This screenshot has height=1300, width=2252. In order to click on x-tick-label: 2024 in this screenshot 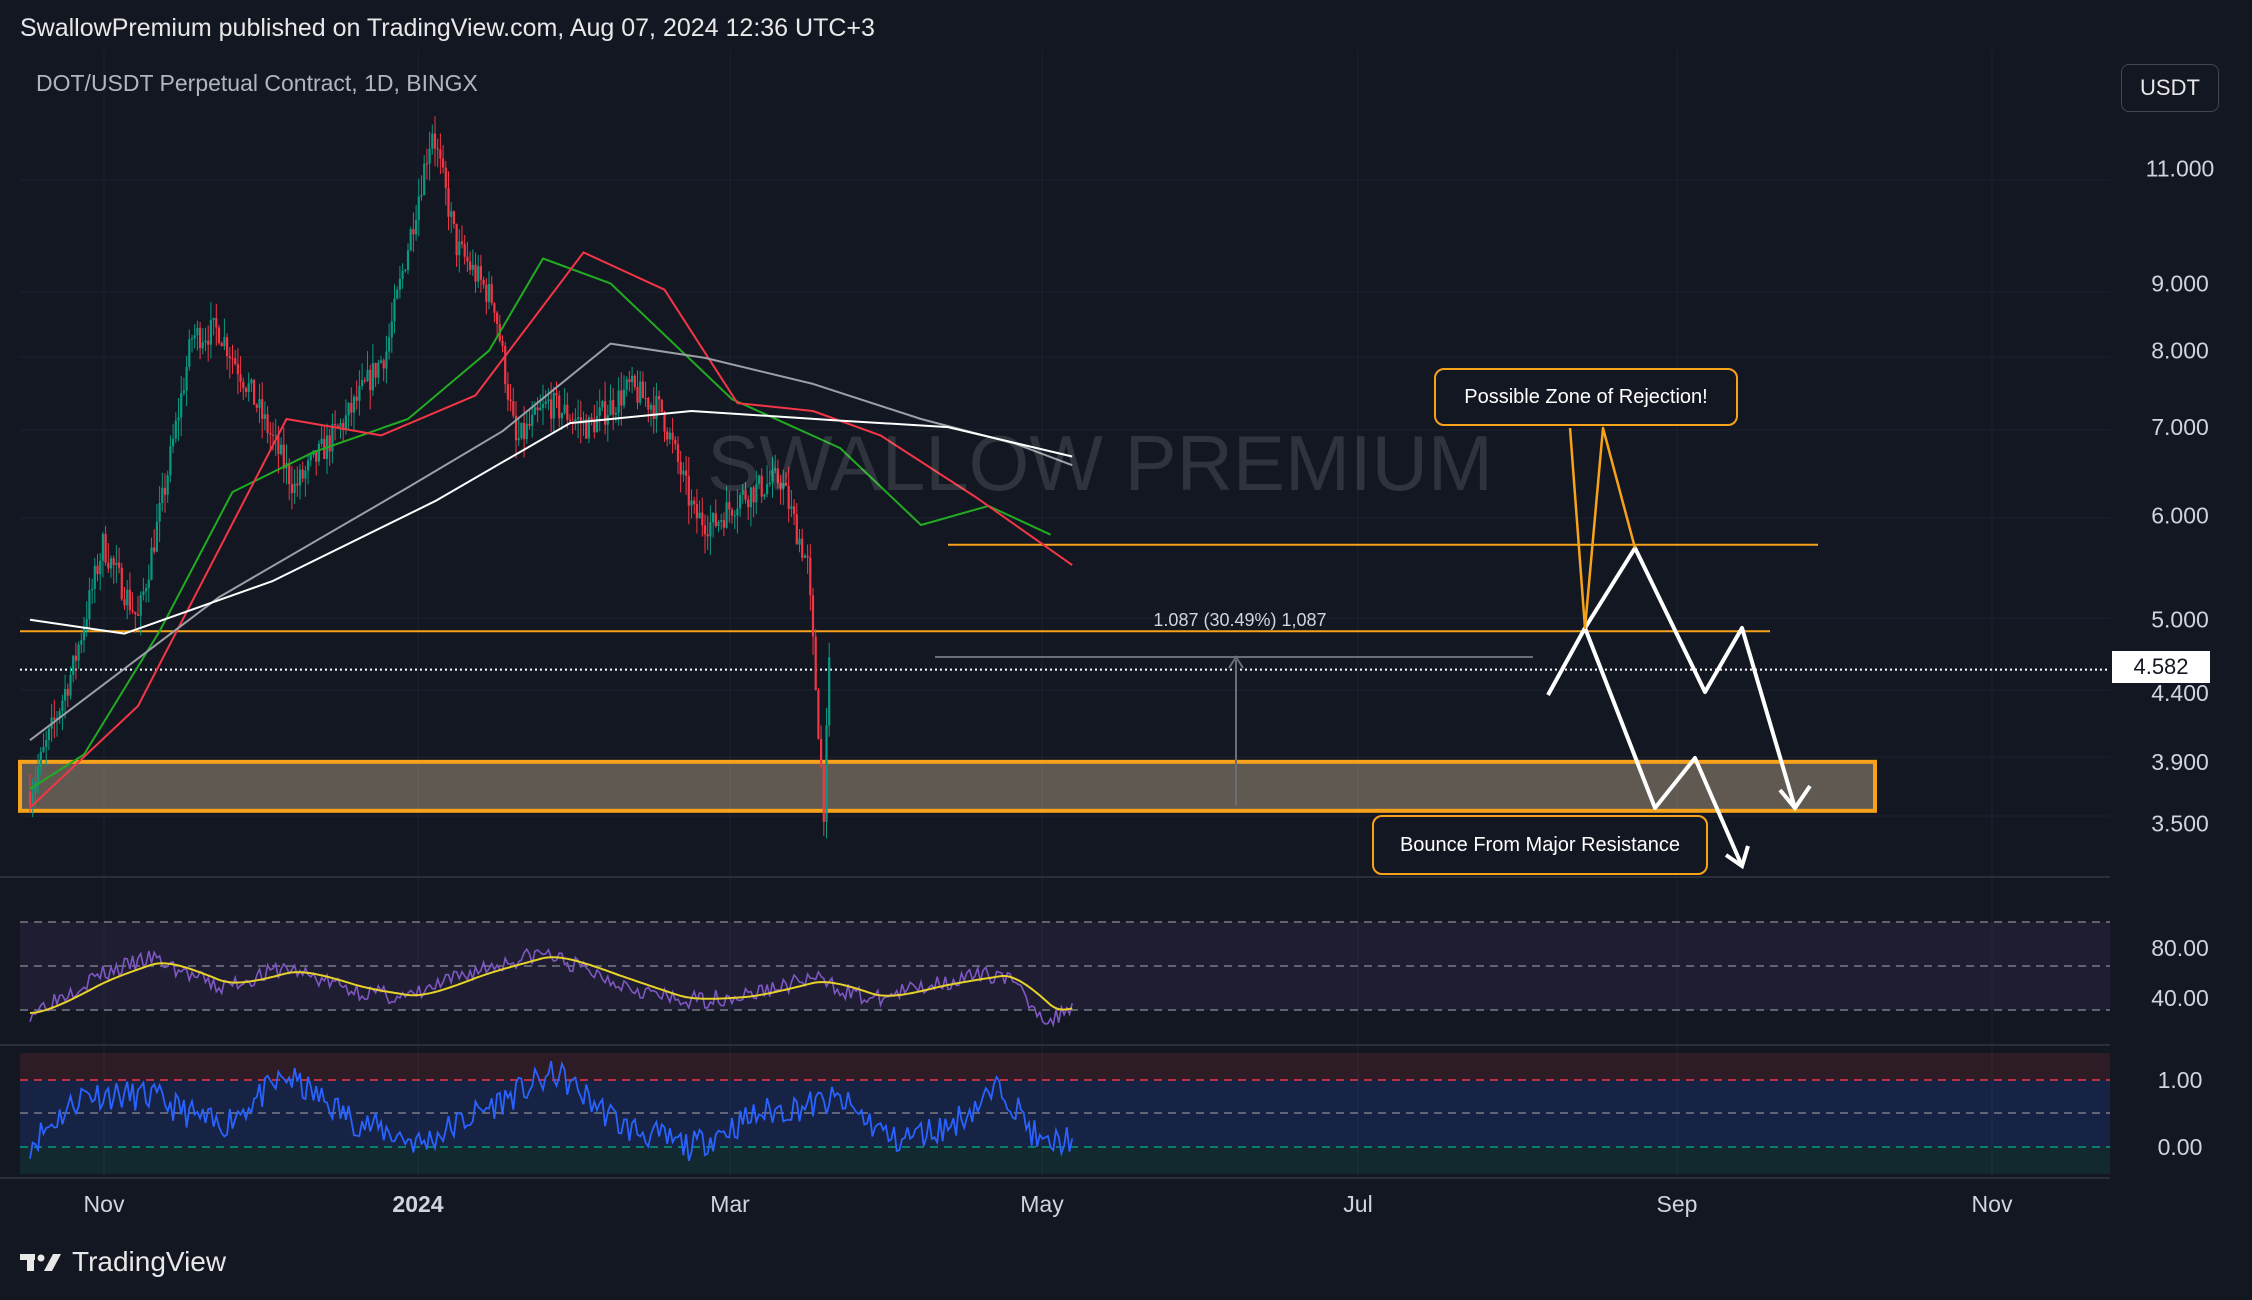, I will do `click(417, 1204)`.